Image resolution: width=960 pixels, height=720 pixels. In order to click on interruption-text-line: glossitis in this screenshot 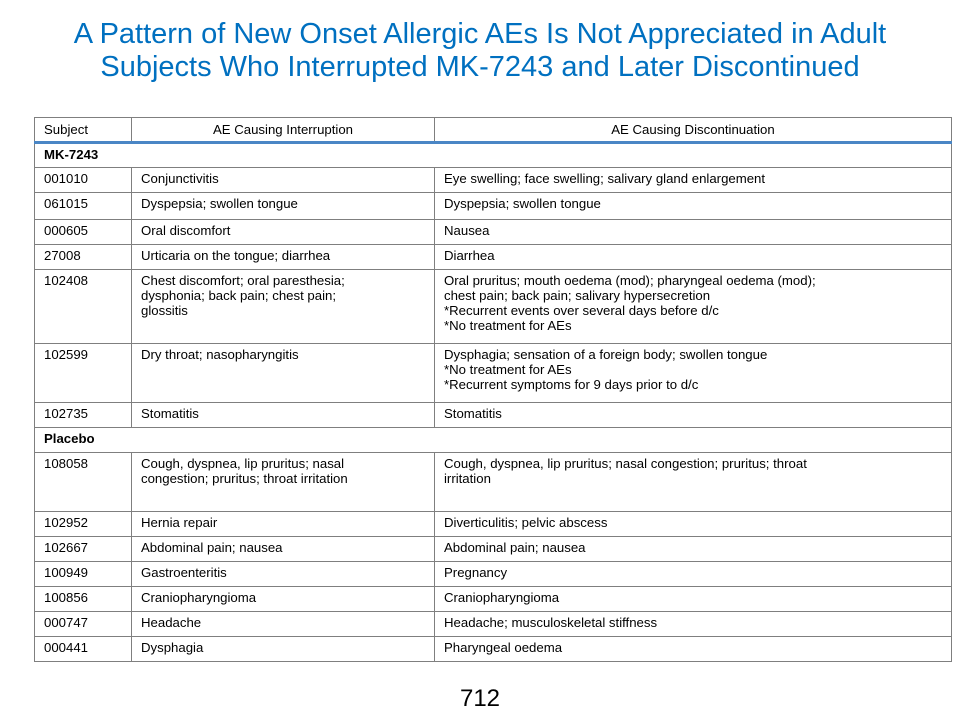, I will do `click(164, 310)`.